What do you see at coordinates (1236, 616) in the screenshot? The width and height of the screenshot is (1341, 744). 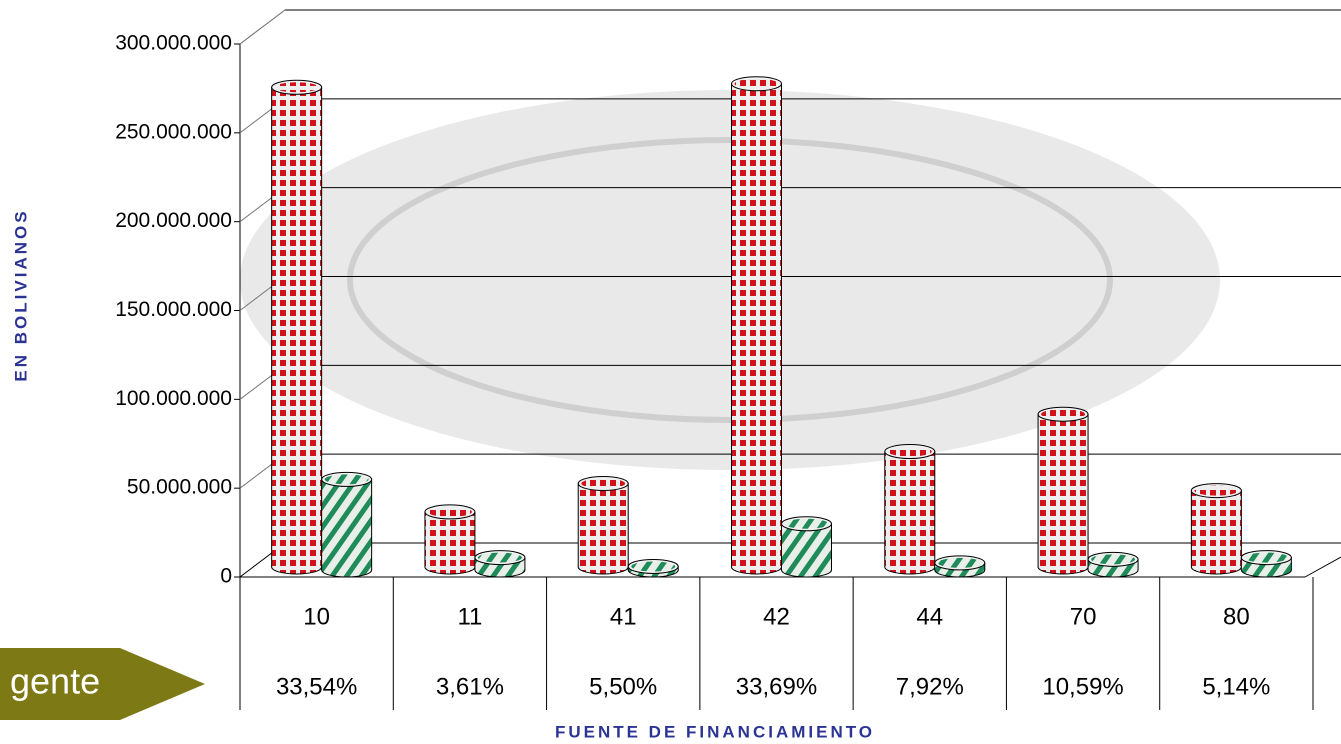 I see `x-tick-label: 80` at bounding box center [1236, 616].